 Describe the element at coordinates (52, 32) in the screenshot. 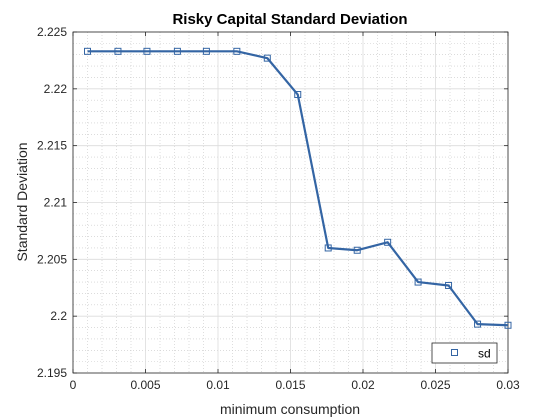

I see `y-tick-label: 2.225` at that location.